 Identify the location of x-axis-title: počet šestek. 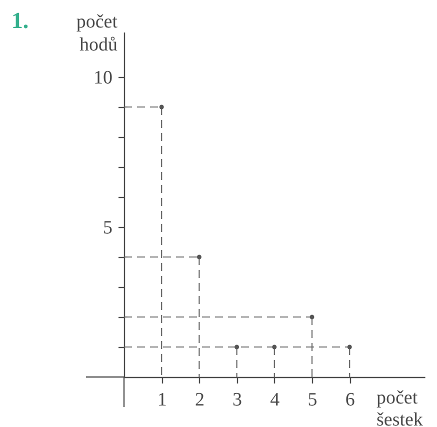
(400, 407).